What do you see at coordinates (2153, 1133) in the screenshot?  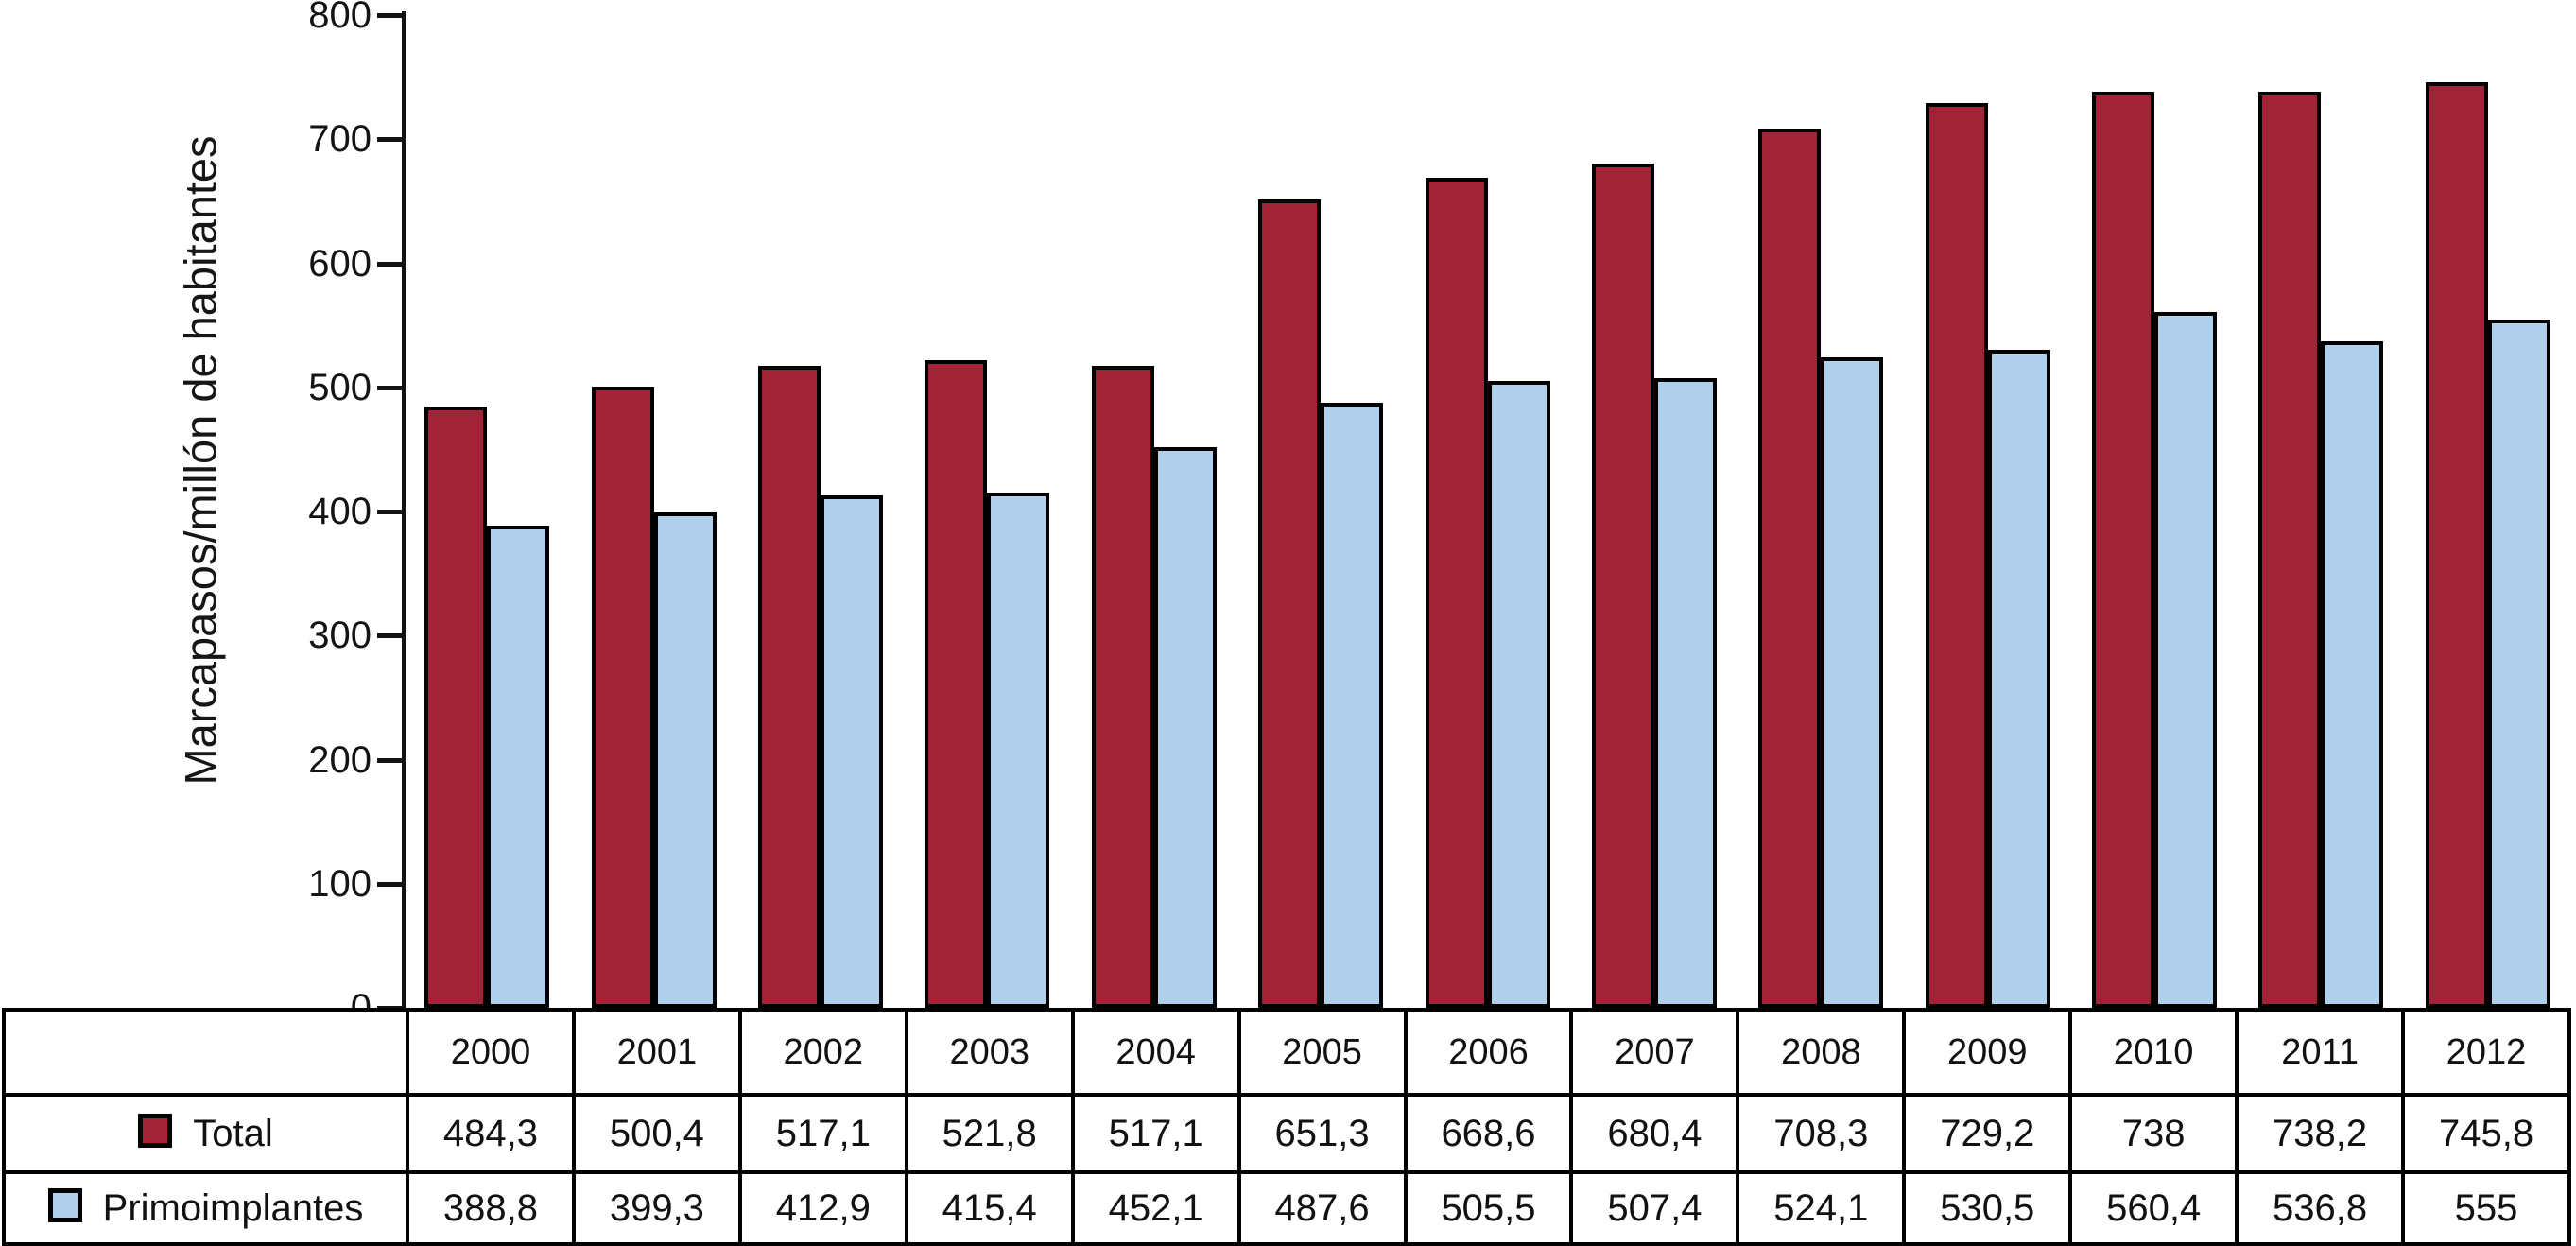 I see `value-cell-total-2010: 738` at bounding box center [2153, 1133].